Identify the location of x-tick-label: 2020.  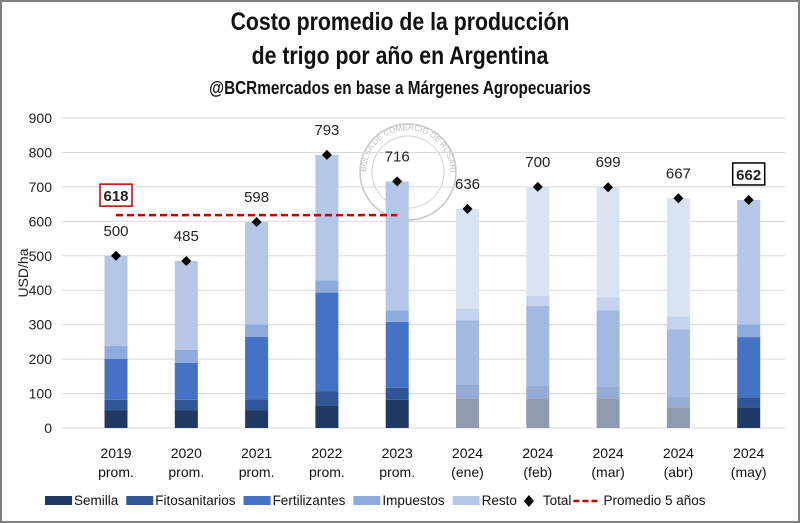
(186, 453).